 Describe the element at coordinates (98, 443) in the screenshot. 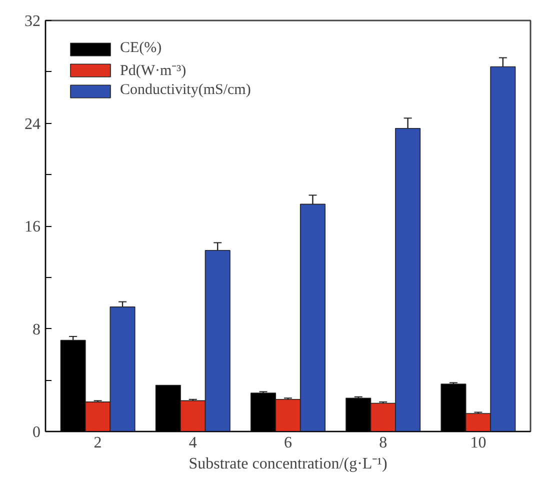

I see `x-tick-label: 2` at that location.